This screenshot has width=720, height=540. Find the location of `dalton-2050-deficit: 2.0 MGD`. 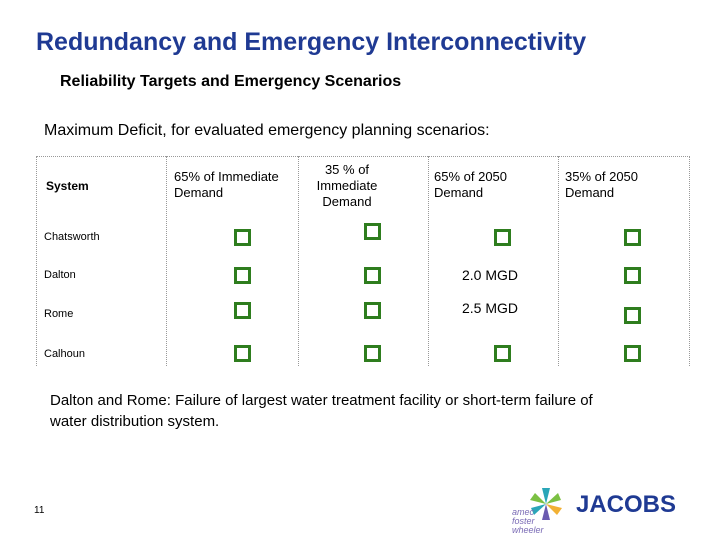

dalton-2050-deficit: 2.0 MGD is located at coordinates (490, 275).